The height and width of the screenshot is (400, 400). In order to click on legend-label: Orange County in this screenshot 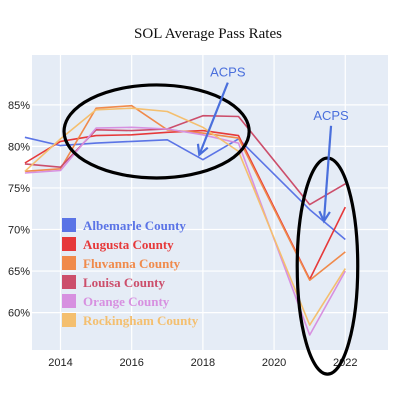, I will do `click(126, 301)`.